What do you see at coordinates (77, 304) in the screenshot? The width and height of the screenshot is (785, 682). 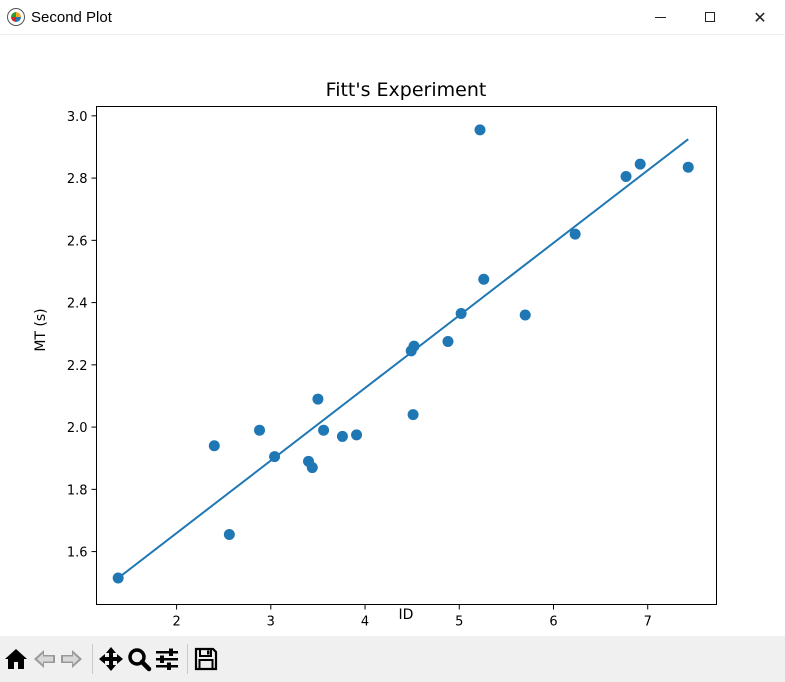 I see `y-tick-label: 2.4` at bounding box center [77, 304].